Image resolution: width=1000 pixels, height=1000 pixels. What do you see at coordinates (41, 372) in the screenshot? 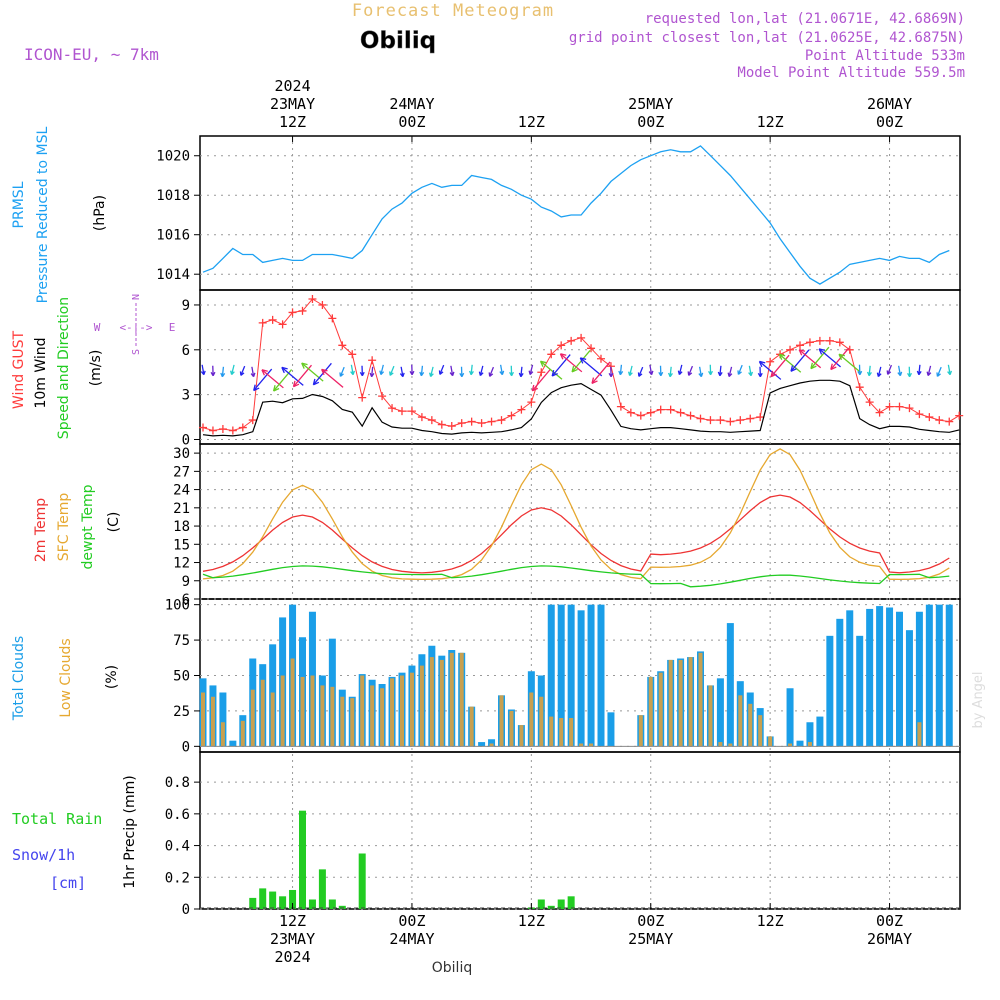
I see `wind-label: 10m Wind` at bounding box center [41, 372].